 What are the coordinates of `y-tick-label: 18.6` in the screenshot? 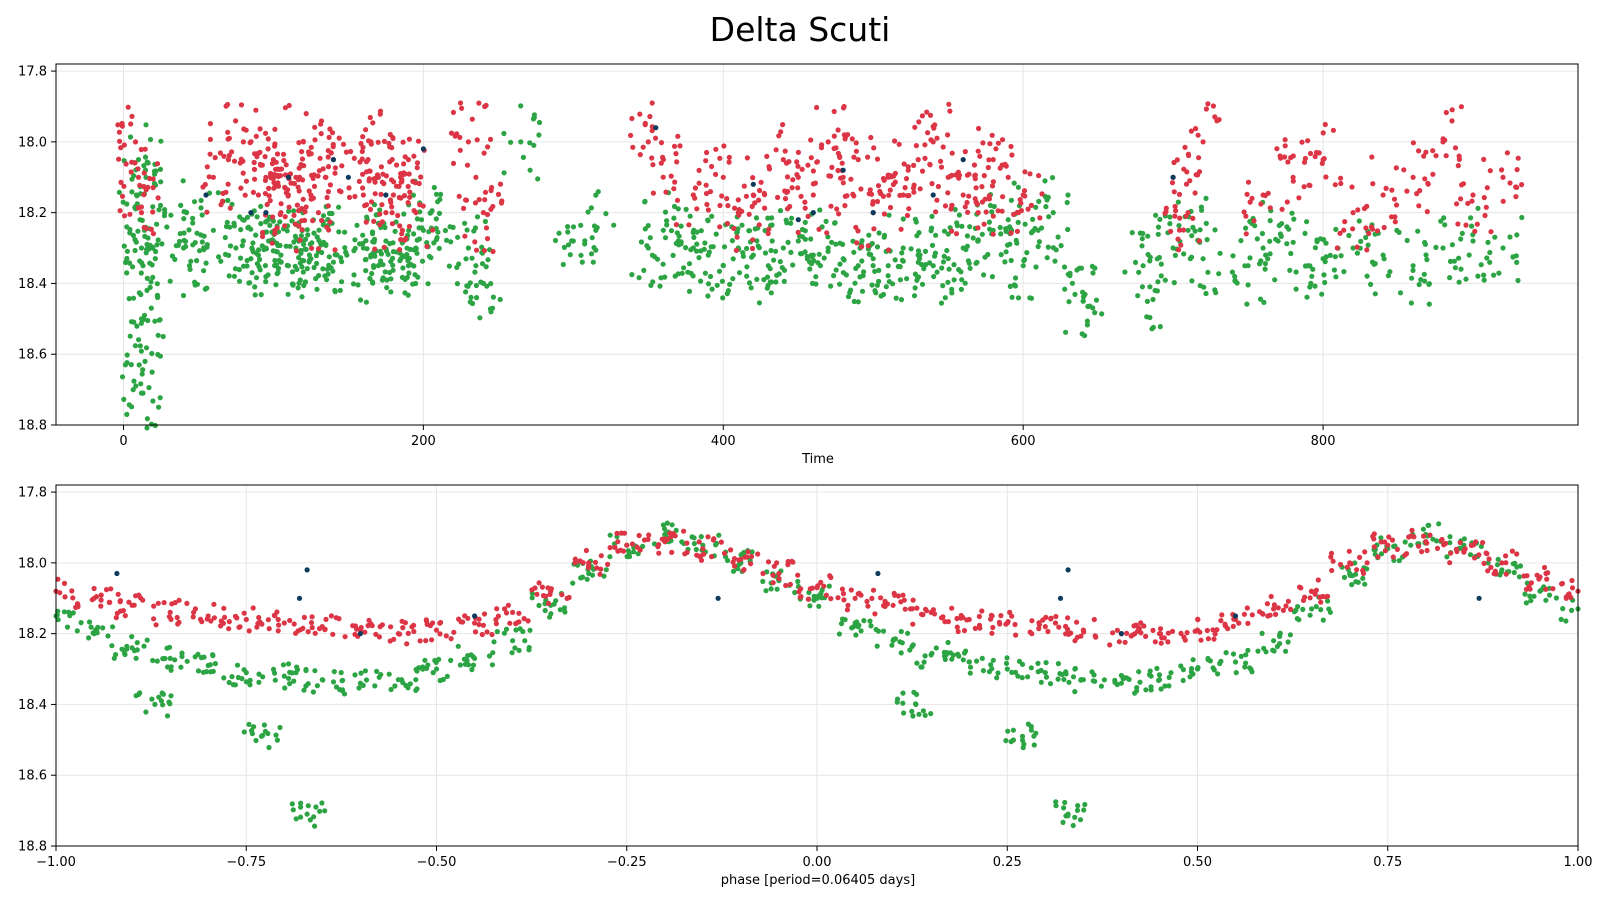 It's located at (32, 776).